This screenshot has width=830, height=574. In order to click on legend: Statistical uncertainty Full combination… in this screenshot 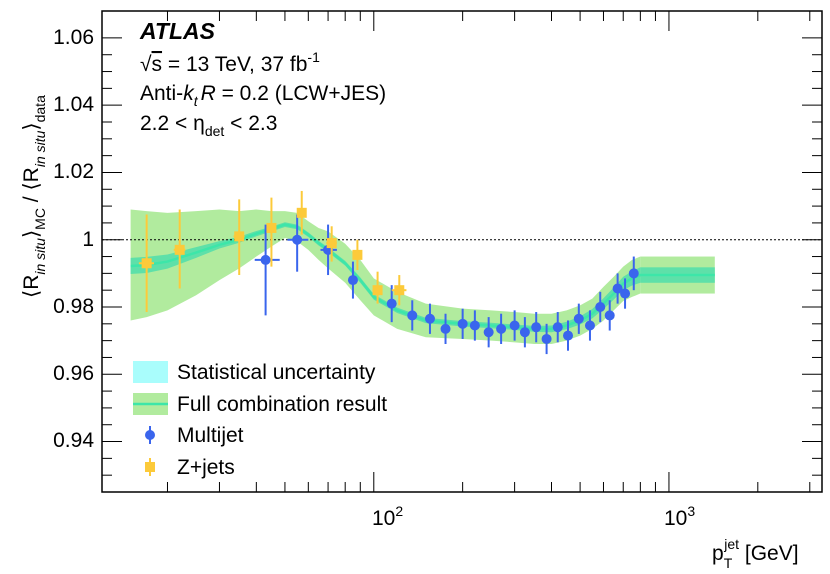, I will do `click(260, 420)`.